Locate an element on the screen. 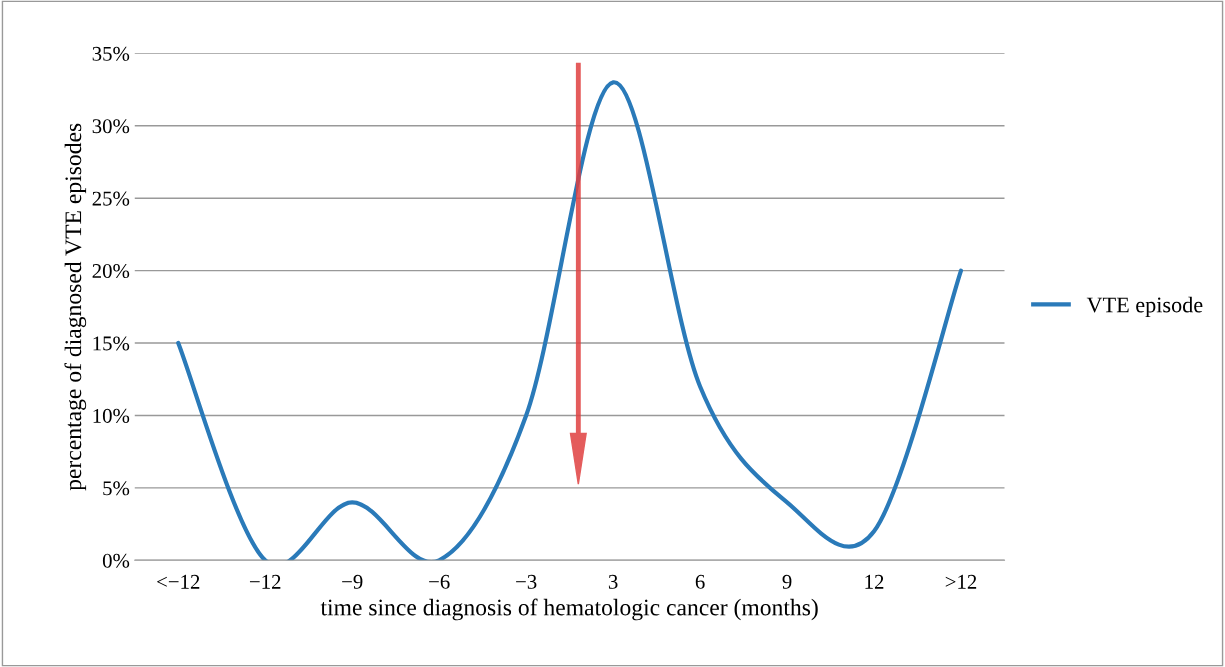  y-tick-label: 20% is located at coordinates (111, 271).